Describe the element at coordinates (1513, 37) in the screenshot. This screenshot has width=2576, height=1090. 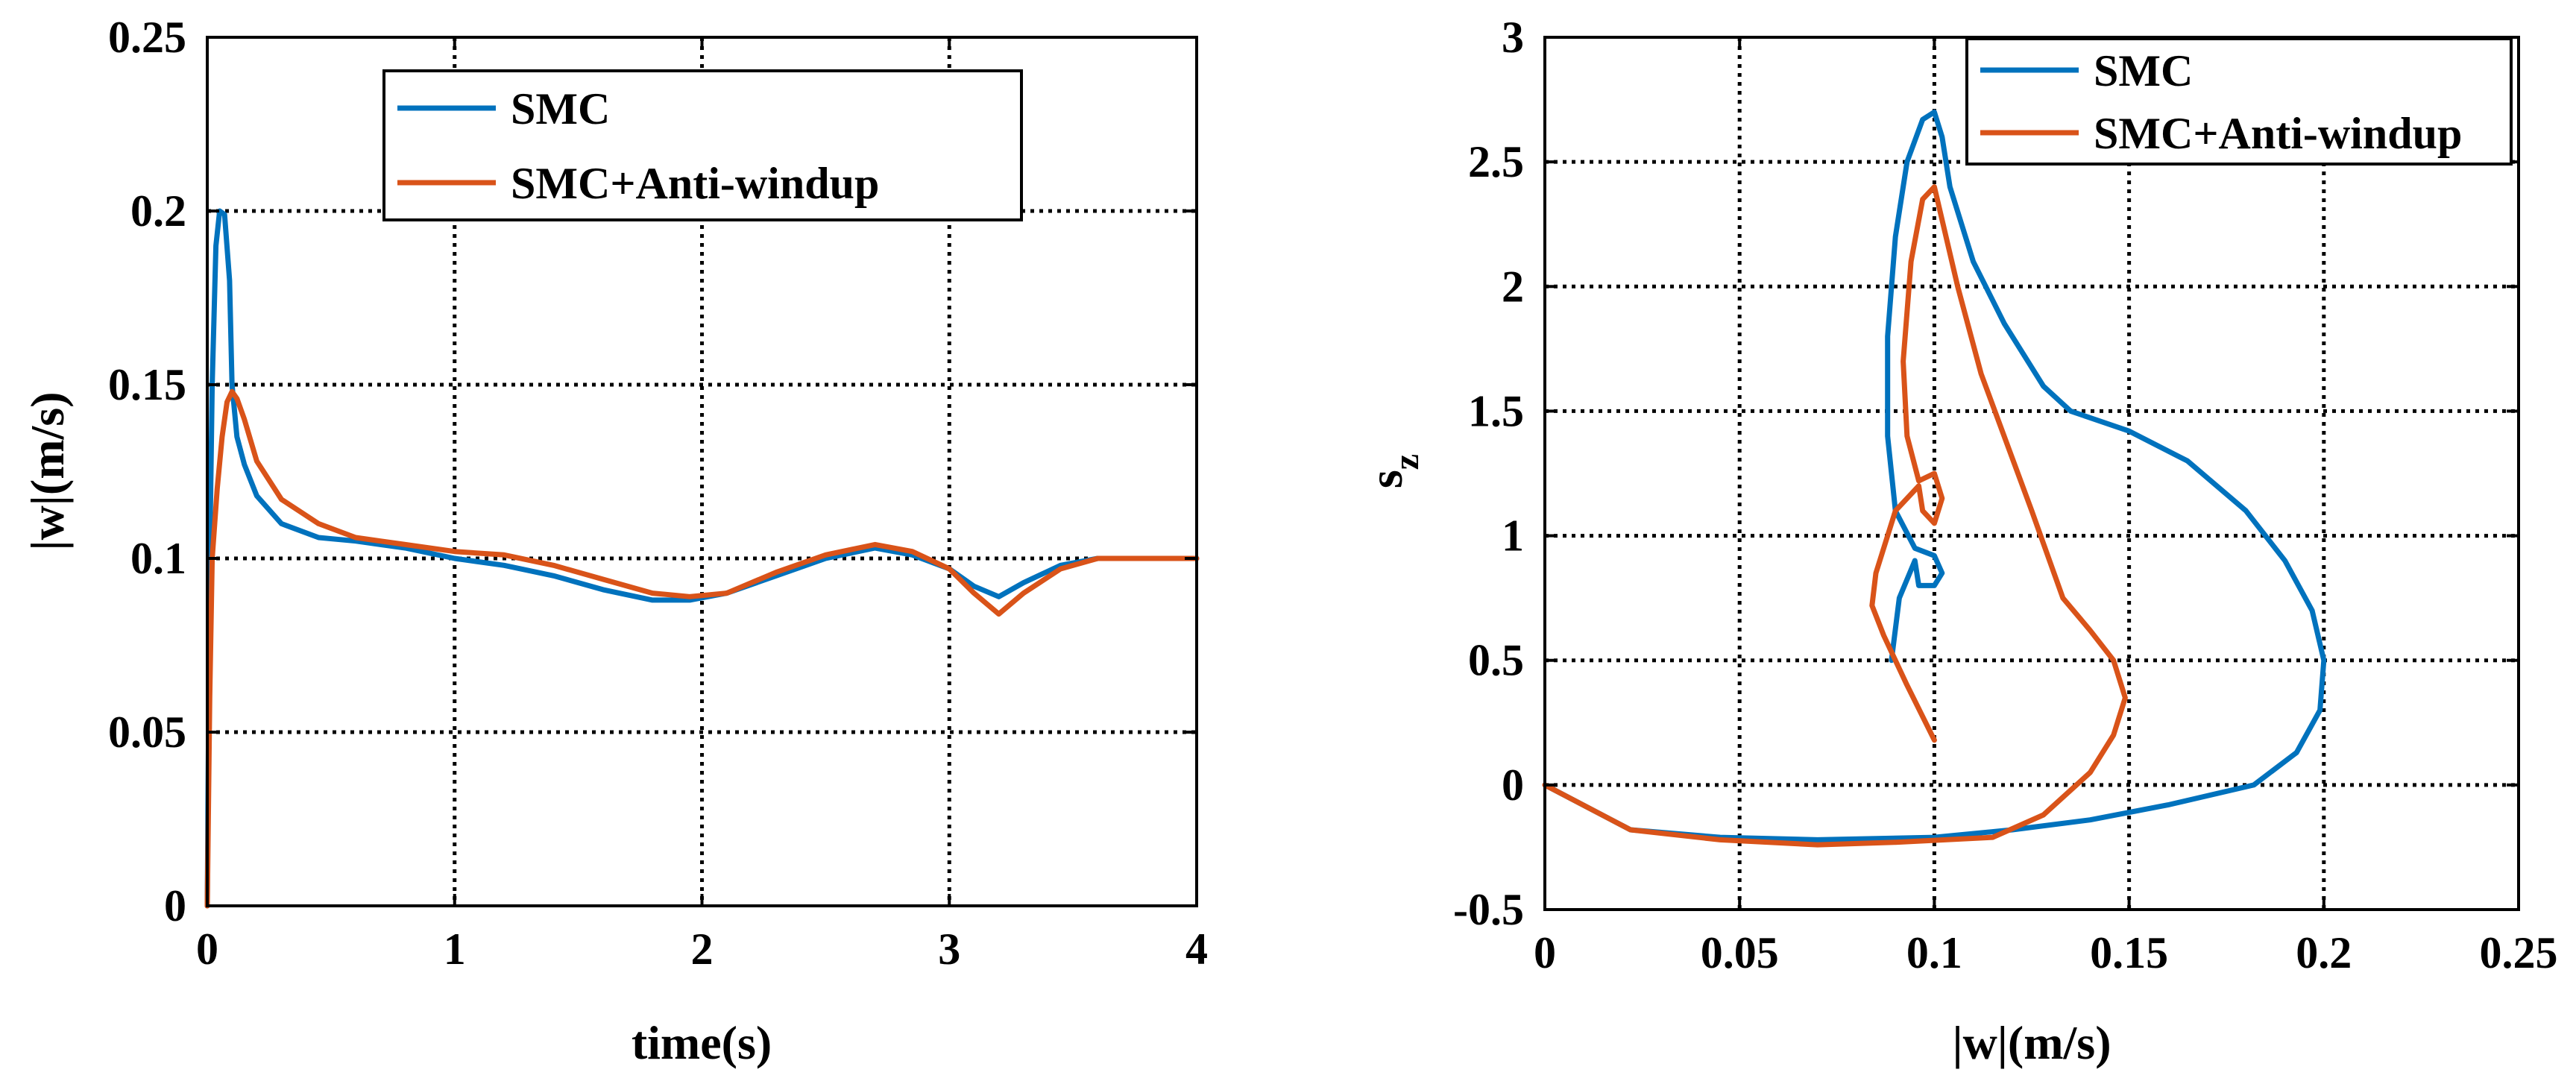
I see `y-tick-label: 3` at that location.